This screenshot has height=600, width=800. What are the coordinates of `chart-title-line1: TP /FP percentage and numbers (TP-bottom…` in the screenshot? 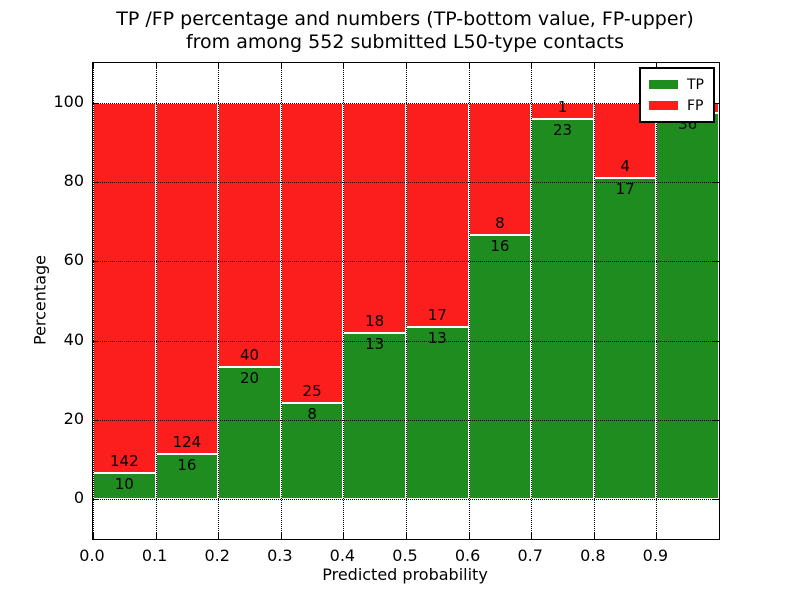 It's located at (405, 19).